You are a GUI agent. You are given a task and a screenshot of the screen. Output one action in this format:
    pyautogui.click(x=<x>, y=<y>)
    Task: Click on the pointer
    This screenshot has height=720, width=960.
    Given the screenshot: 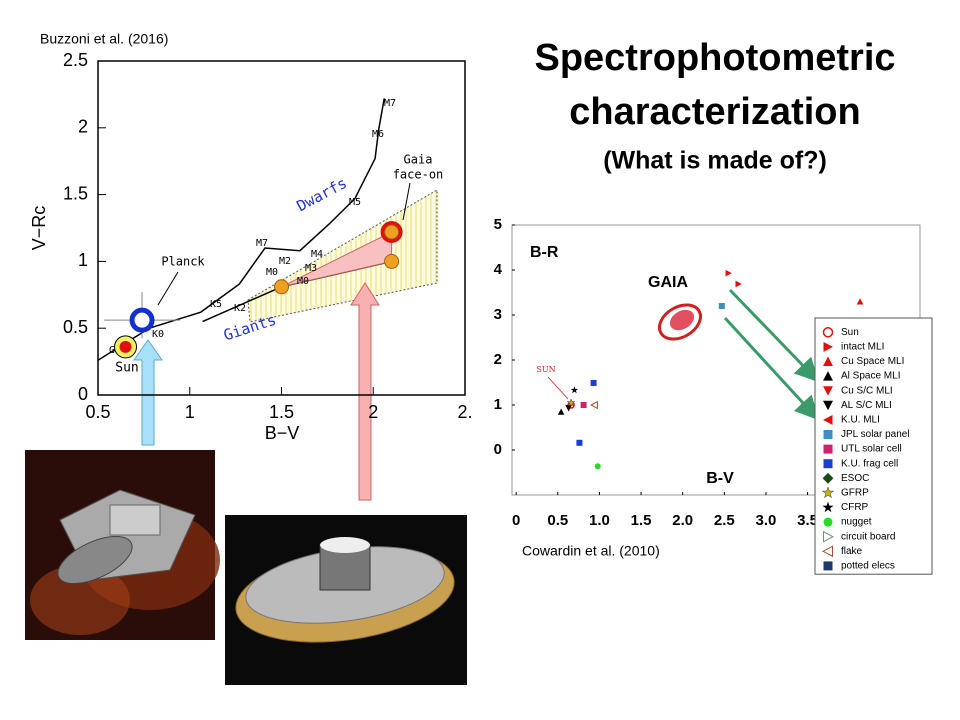 What is the action you would take?
    pyautogui.click(x=406, y=201)
    